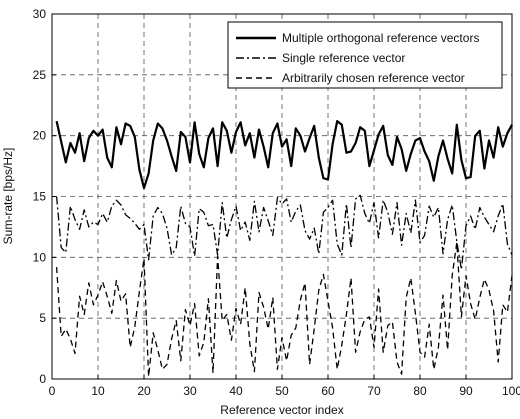 The height and width of the screenshot is (419, 520). What do you see at coordinates (466, 391) in the screenshot?
I see `x-tick-label: 90` at bounding box center [466, 391].